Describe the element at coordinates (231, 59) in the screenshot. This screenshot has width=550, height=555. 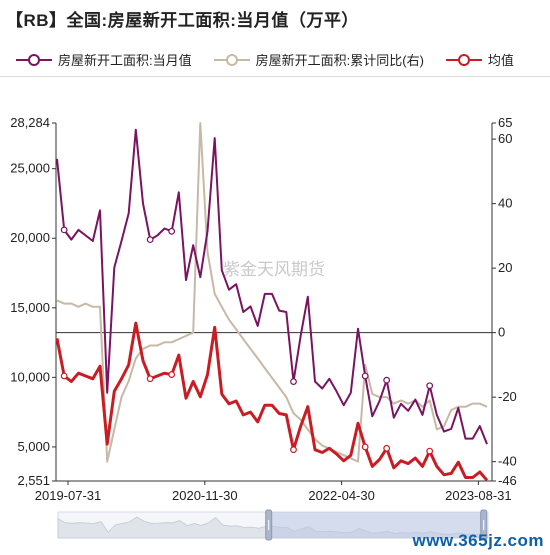
I see `legend-swatch-cumulative` at that location.